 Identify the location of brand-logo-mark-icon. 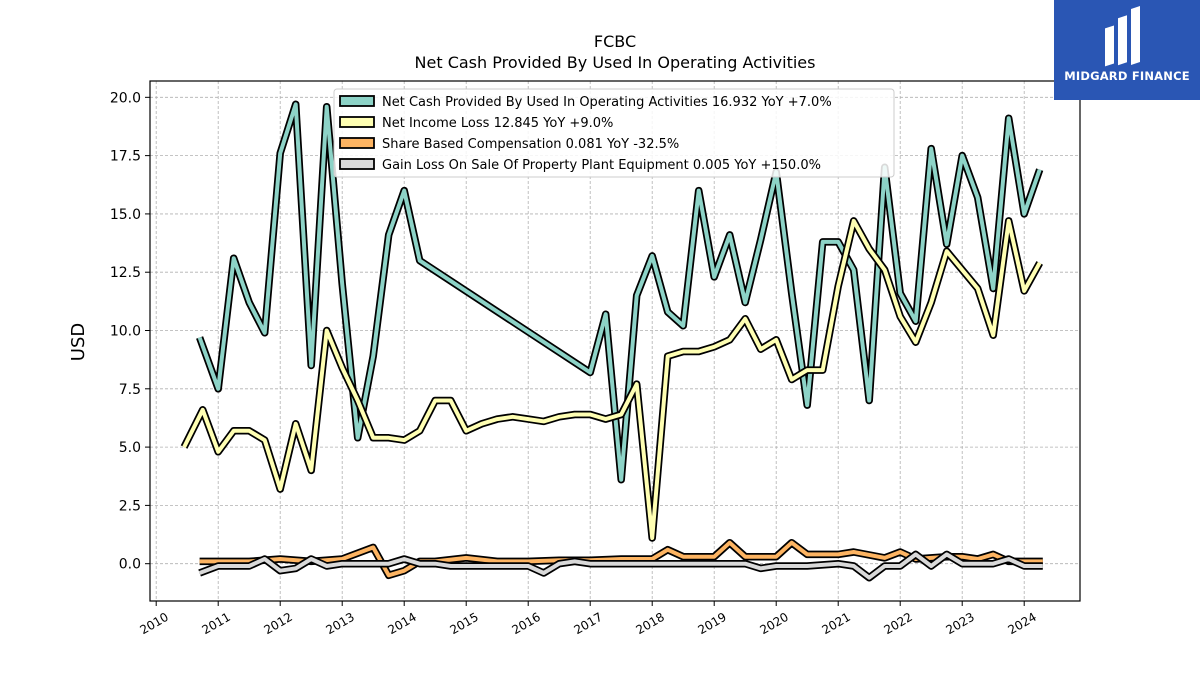
(1127, 50).